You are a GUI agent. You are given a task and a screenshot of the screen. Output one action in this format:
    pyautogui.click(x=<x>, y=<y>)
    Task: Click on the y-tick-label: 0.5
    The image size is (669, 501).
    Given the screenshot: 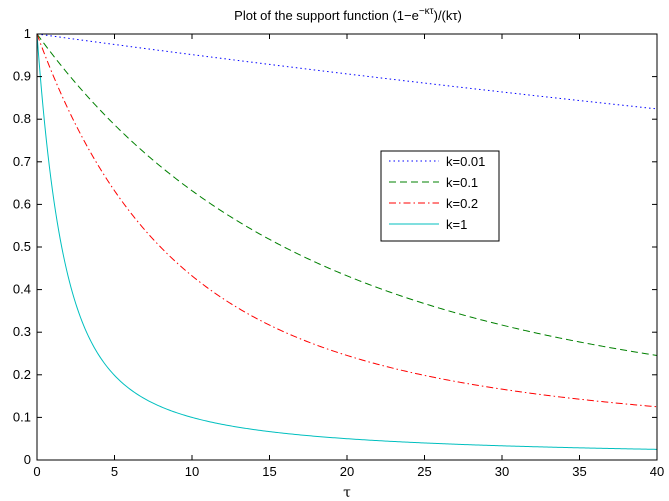 What is the action you would take?
    pyautogui.click(x=22, y=246)
    